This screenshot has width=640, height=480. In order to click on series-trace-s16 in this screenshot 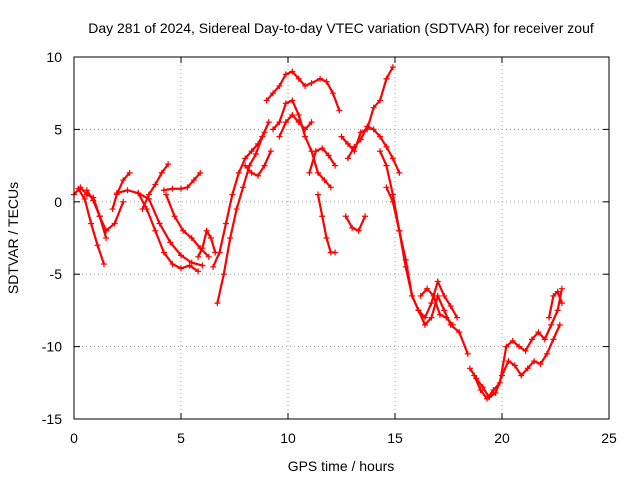, I will do `click(295, 125)`.